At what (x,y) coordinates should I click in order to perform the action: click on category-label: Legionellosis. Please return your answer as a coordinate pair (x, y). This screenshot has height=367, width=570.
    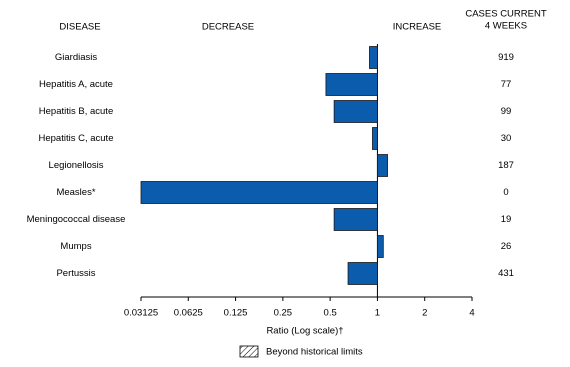
    Looking at the image, I should click on (76, 165).